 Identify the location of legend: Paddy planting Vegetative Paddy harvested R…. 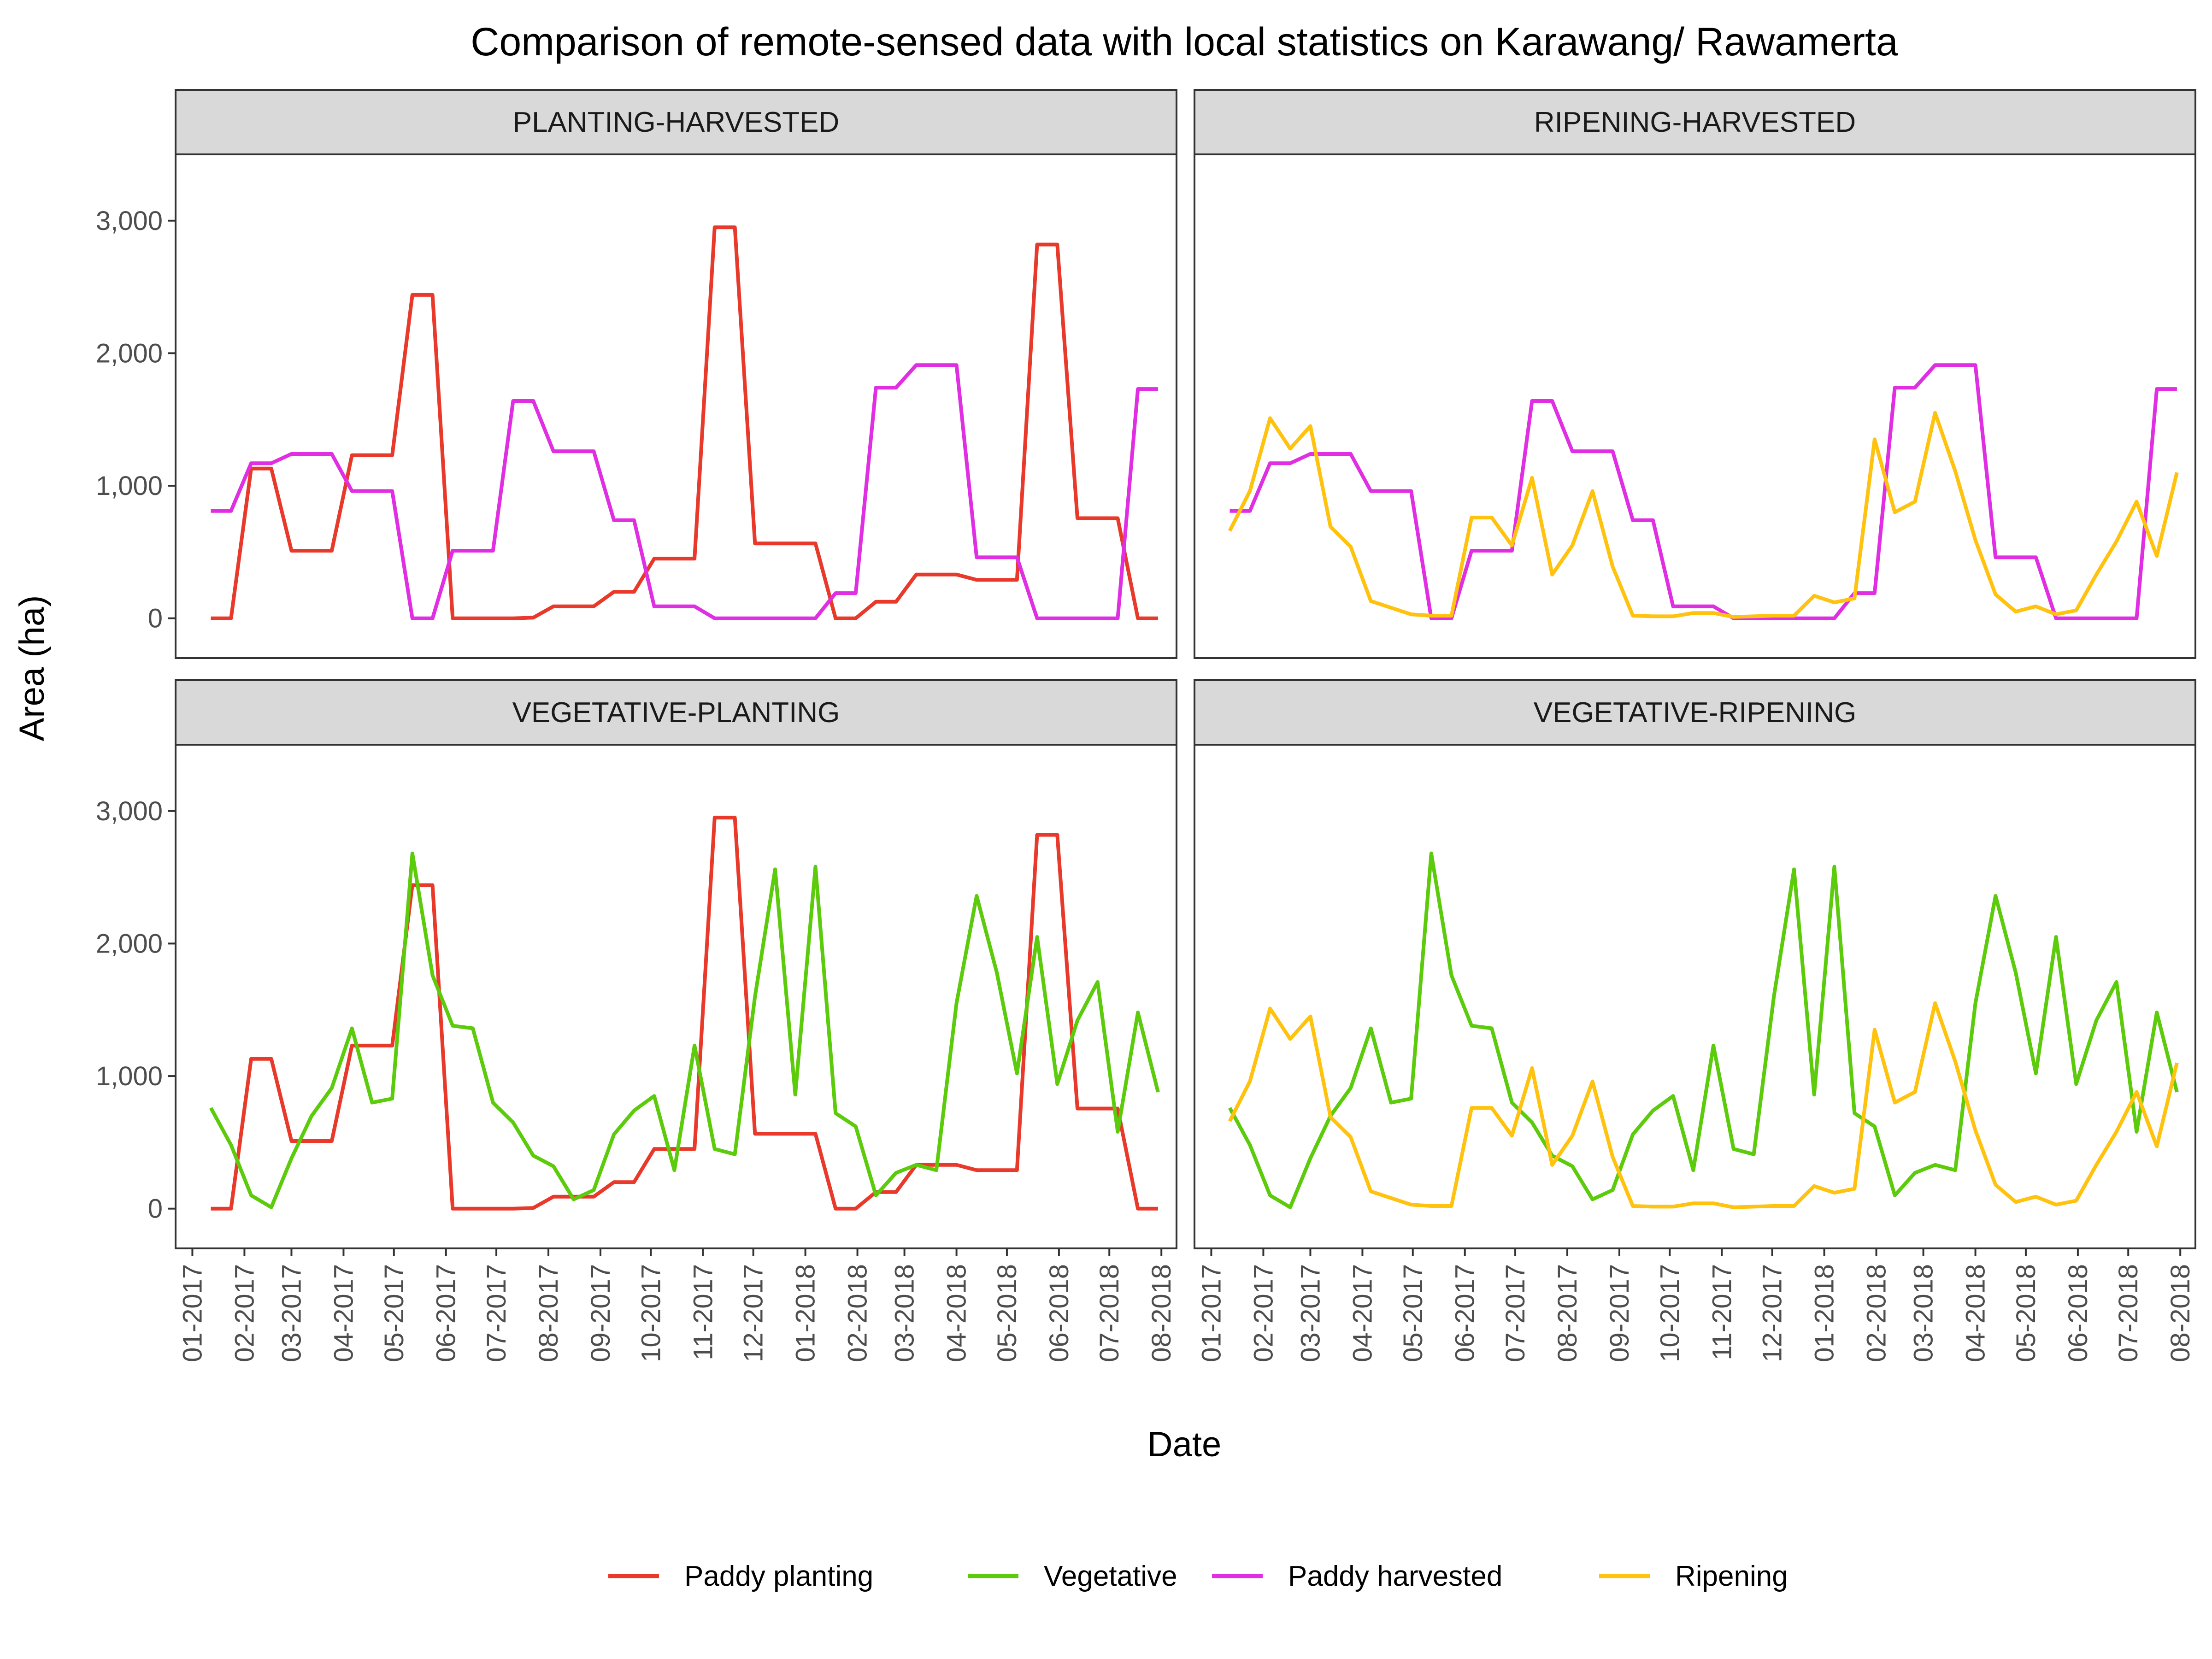
(1198, 1576).